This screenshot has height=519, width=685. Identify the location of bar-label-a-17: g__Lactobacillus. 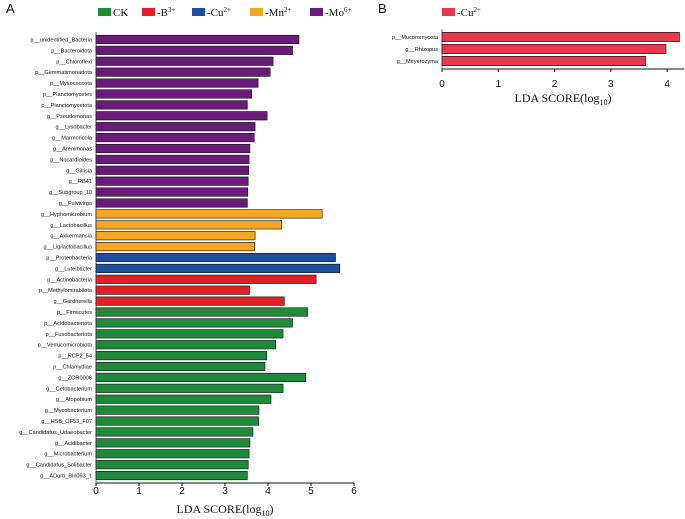
(71, 226).